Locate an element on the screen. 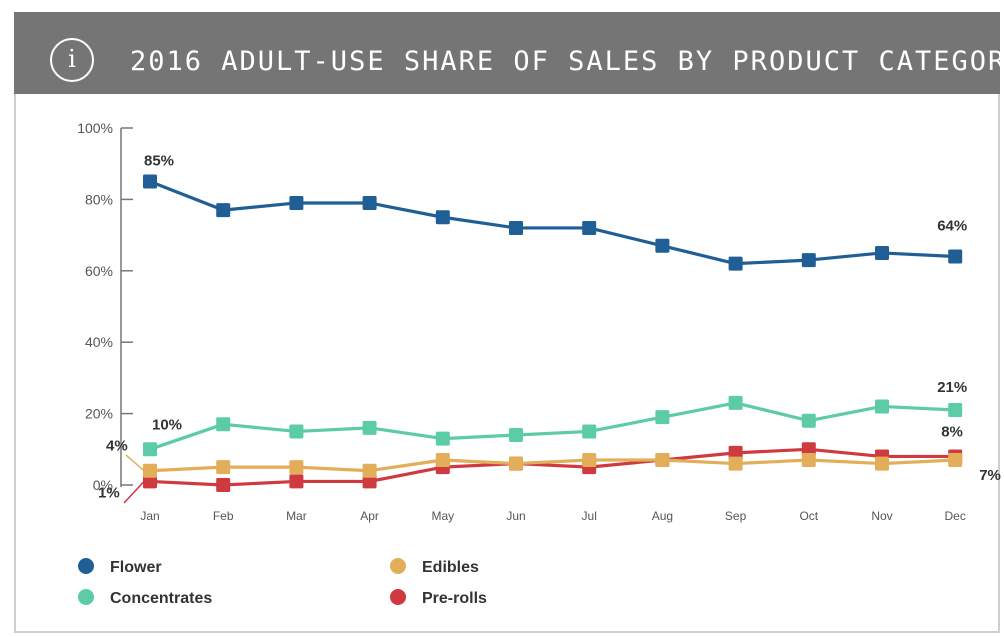 The height and width of the screenshot is (637, 1004). x-tick-label: Jun is located at coordinates (515, 516).